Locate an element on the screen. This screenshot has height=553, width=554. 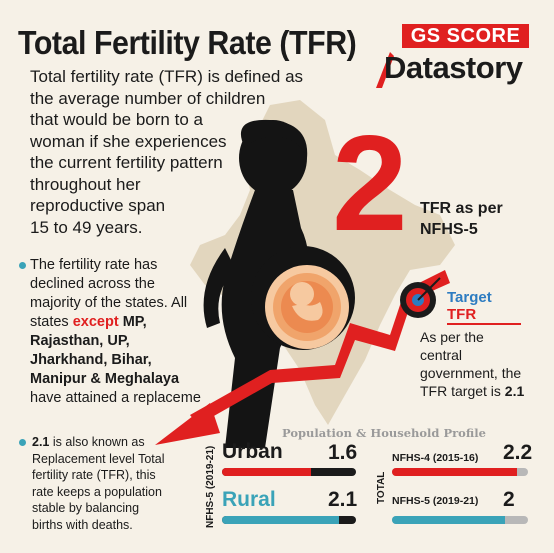
urban-bar-track is located at coordinates (289, 472).